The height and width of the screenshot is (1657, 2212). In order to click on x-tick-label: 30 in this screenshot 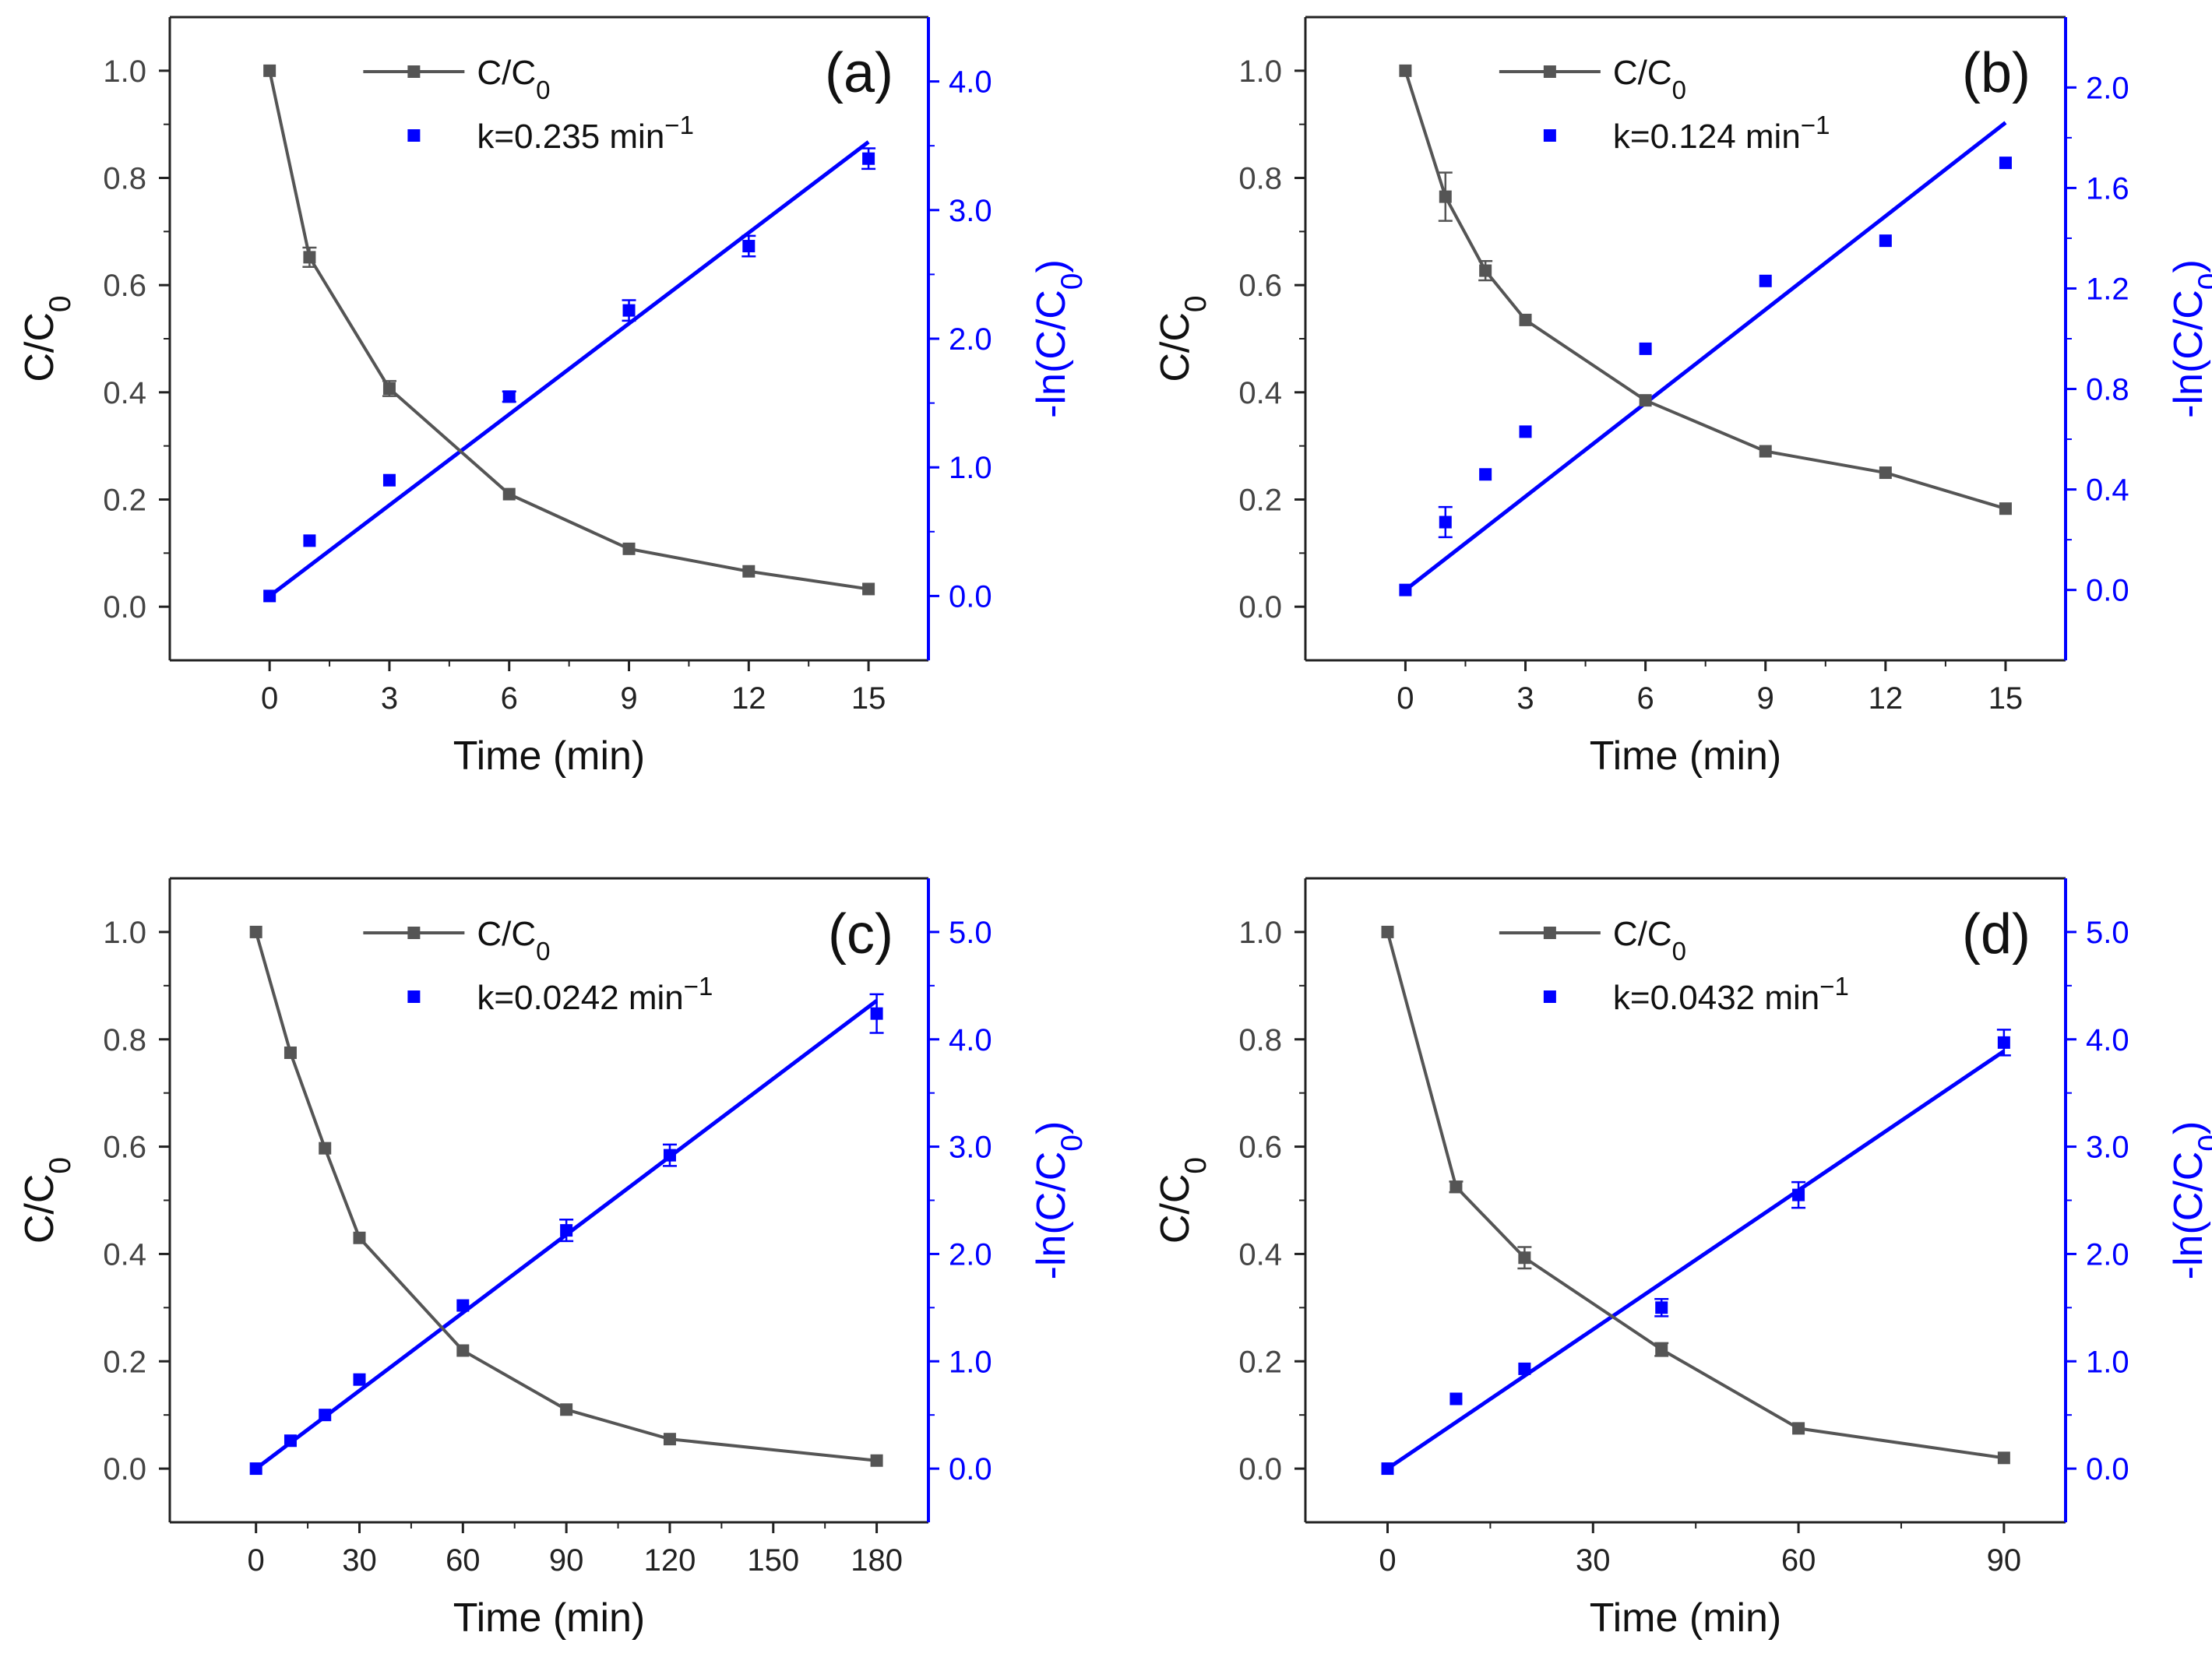, I will do `click(1593, 1560)`.